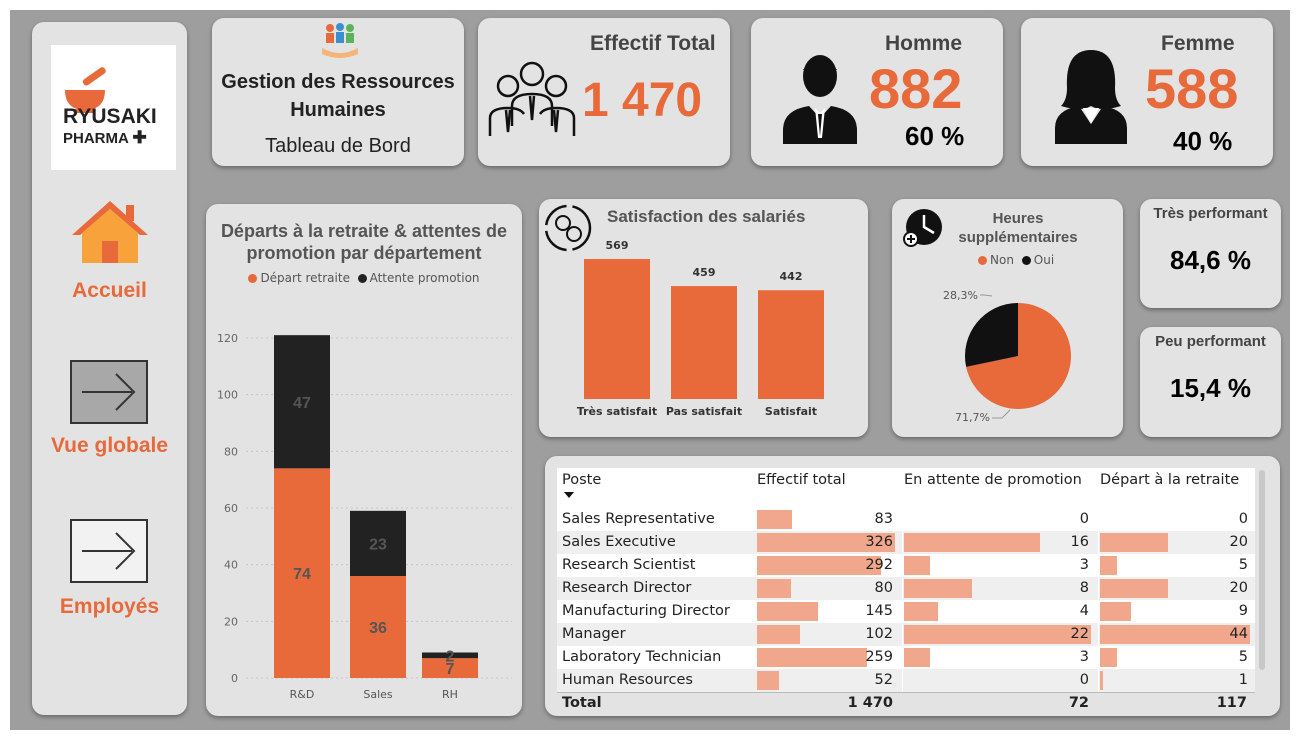 The width and height of the screenshot is (1301, 740). I want to click on table-row: Research Scientist 292 3 5, so click(906, 565).